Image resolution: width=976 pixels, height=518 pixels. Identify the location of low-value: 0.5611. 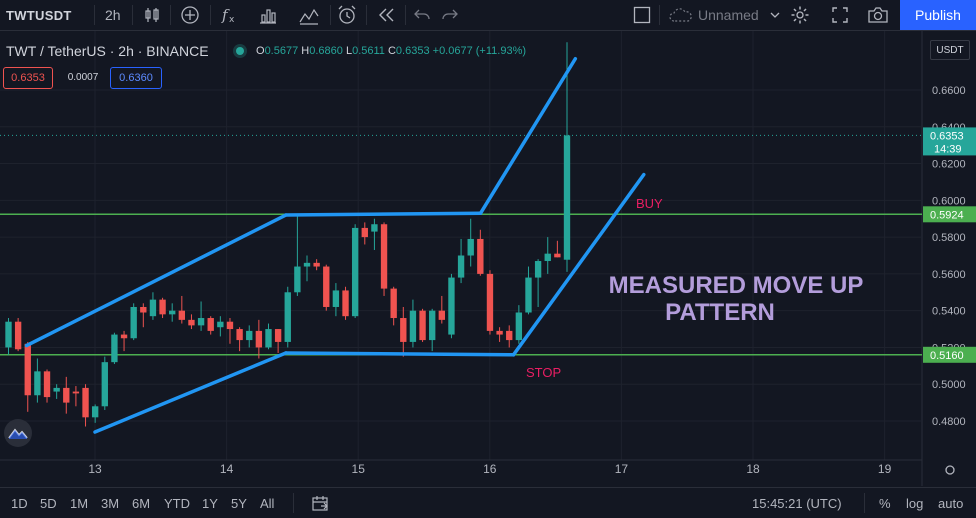
(368, 51).